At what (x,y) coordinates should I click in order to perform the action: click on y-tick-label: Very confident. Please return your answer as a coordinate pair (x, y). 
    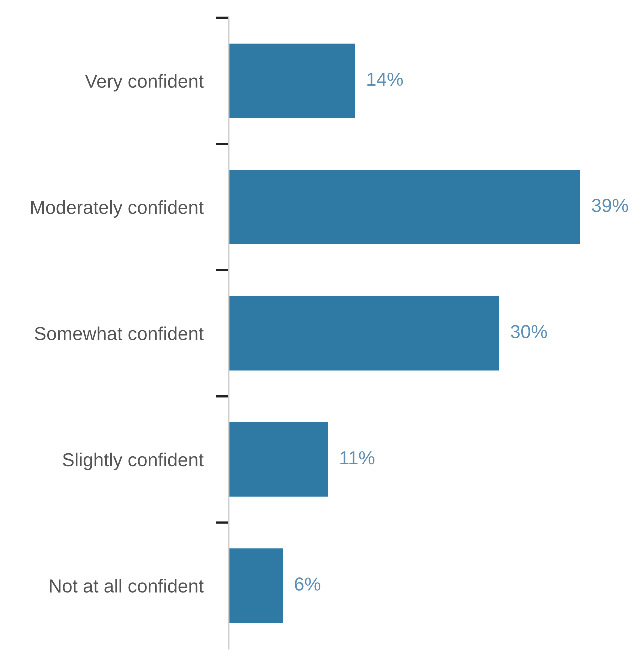
    Looking at the image, I should click on (144, 83).